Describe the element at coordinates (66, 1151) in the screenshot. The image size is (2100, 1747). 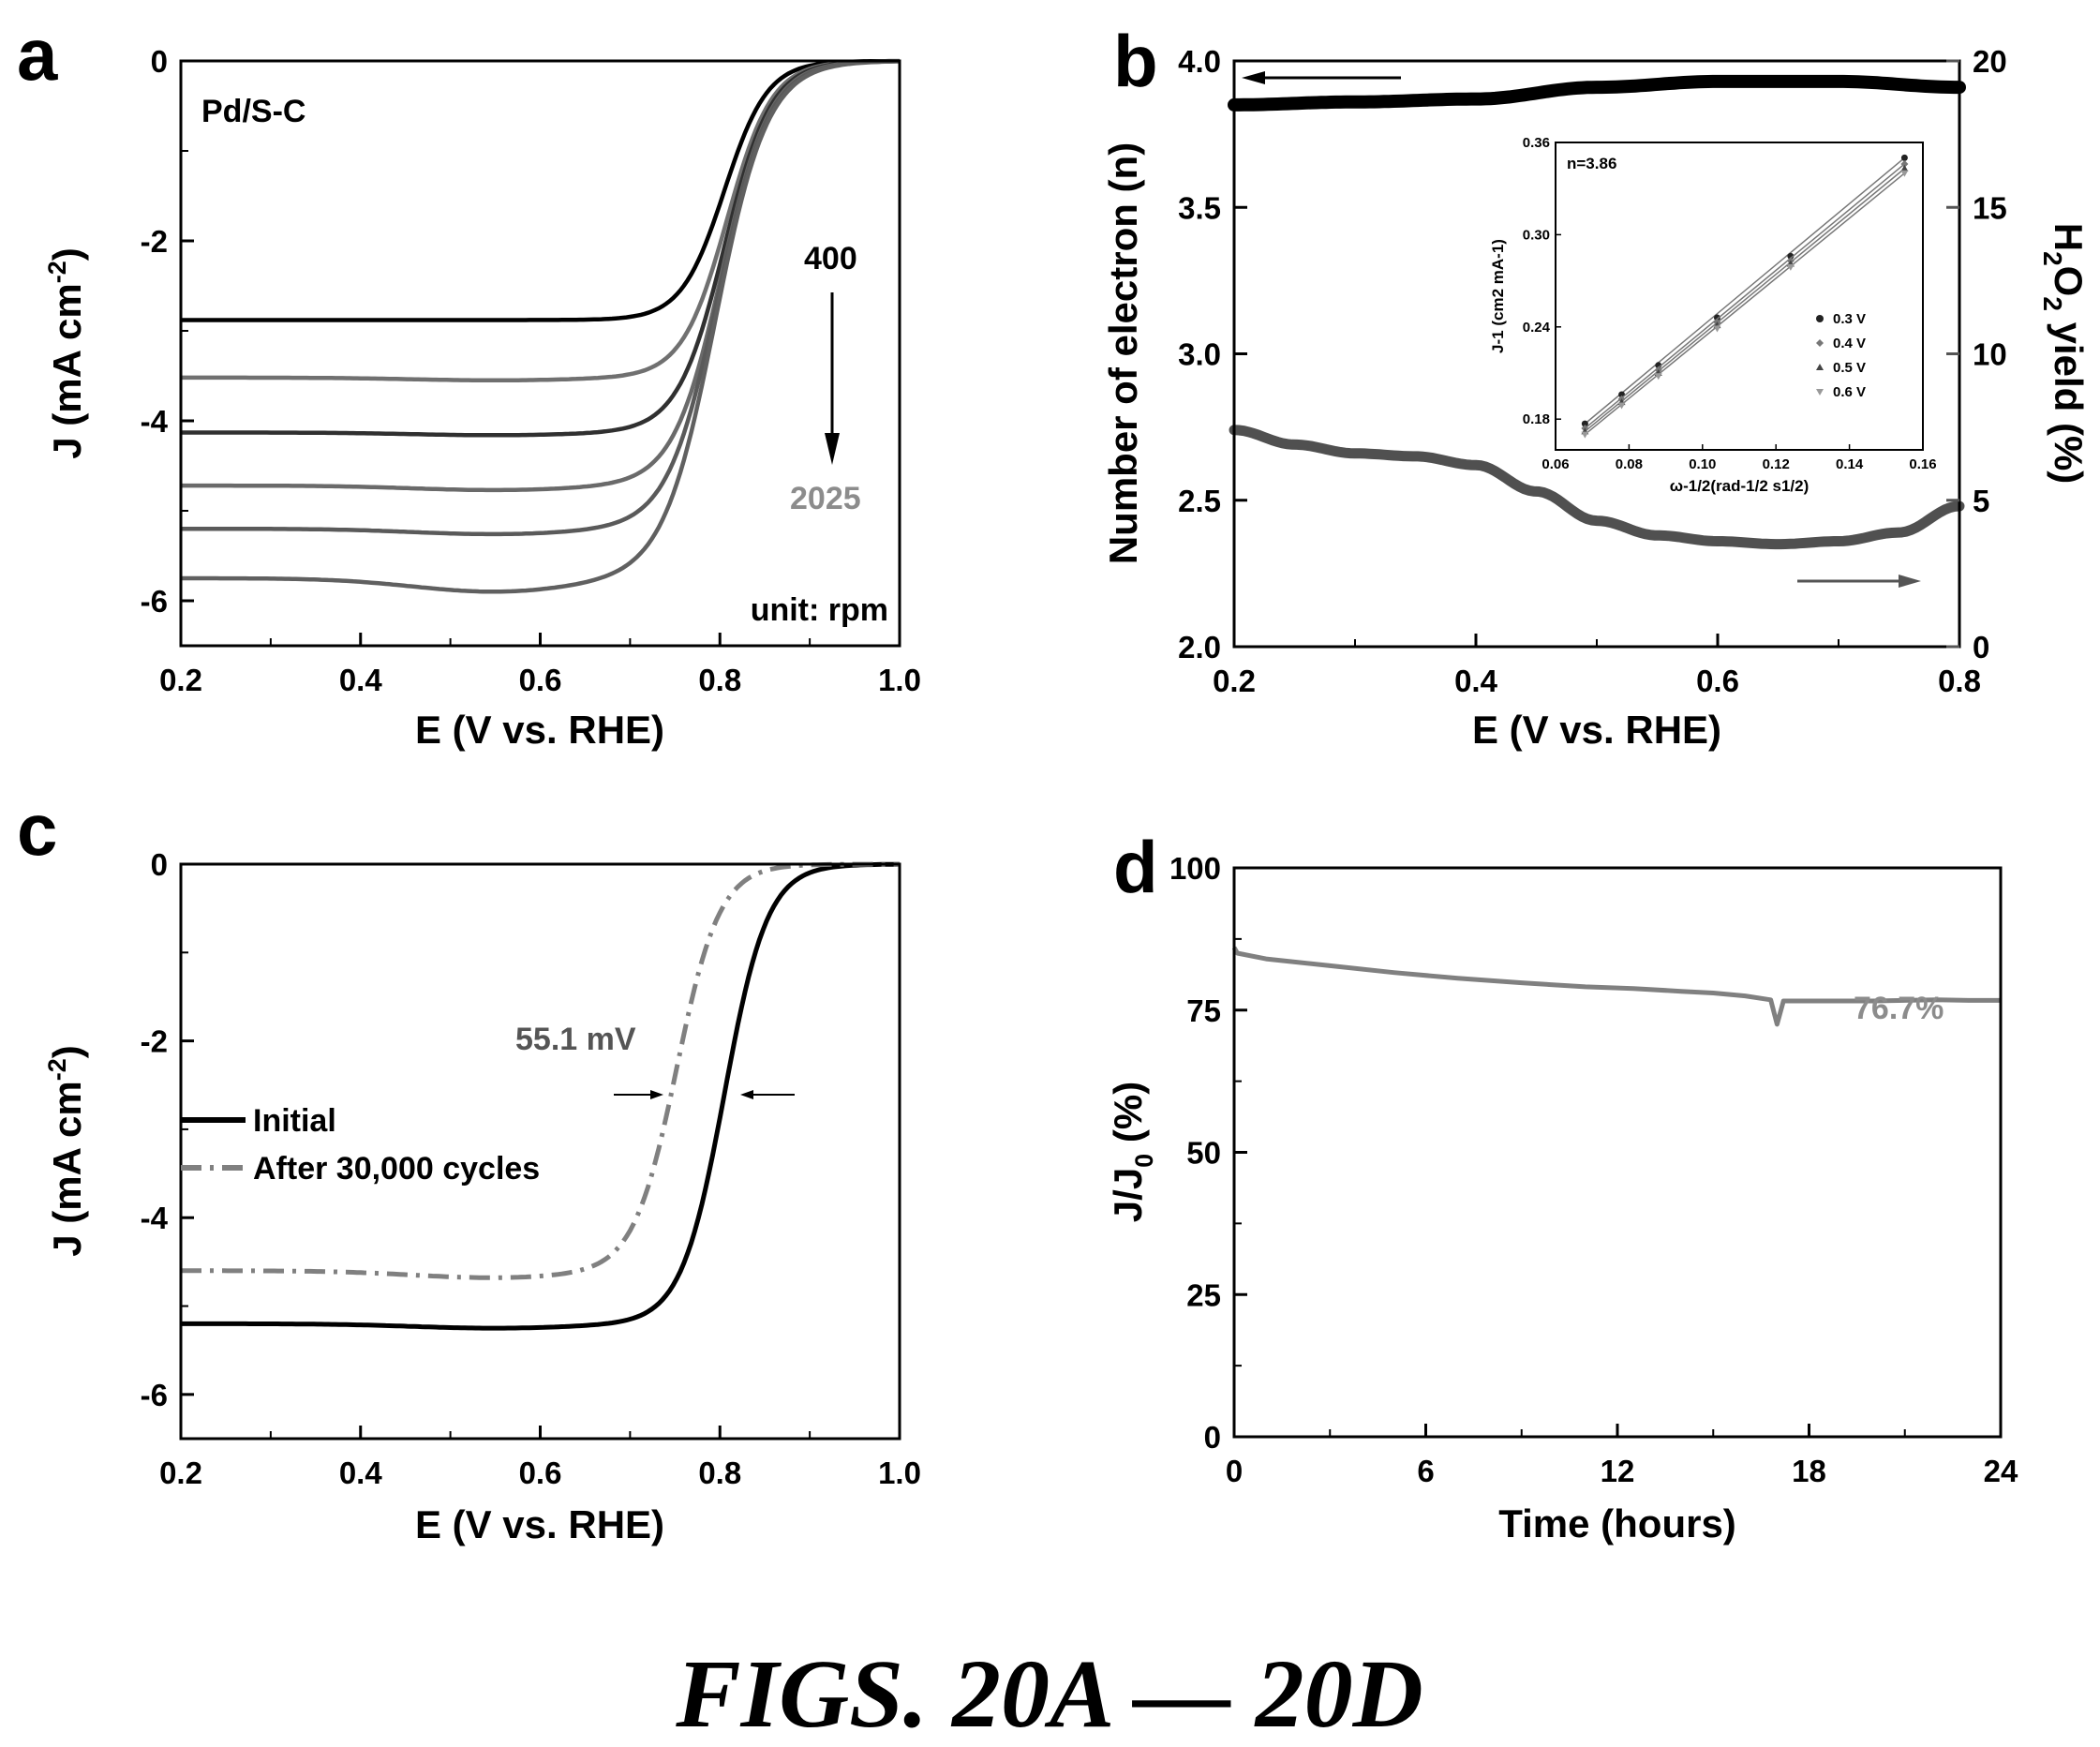
I see `panel-c-ylabel: J (mA cm-2)` at that location.